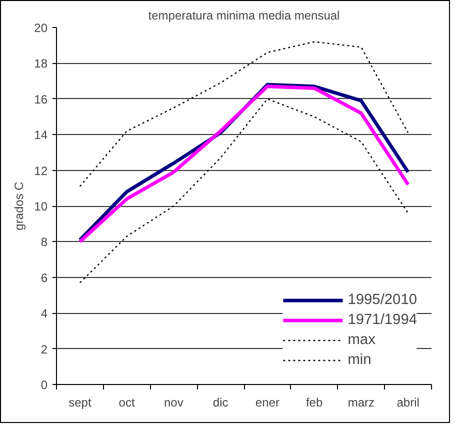  What do you see at coordinates (382, 300) in the screenshot?
I see `legend-label: 1995/2010` at bounding box center [382, 300].